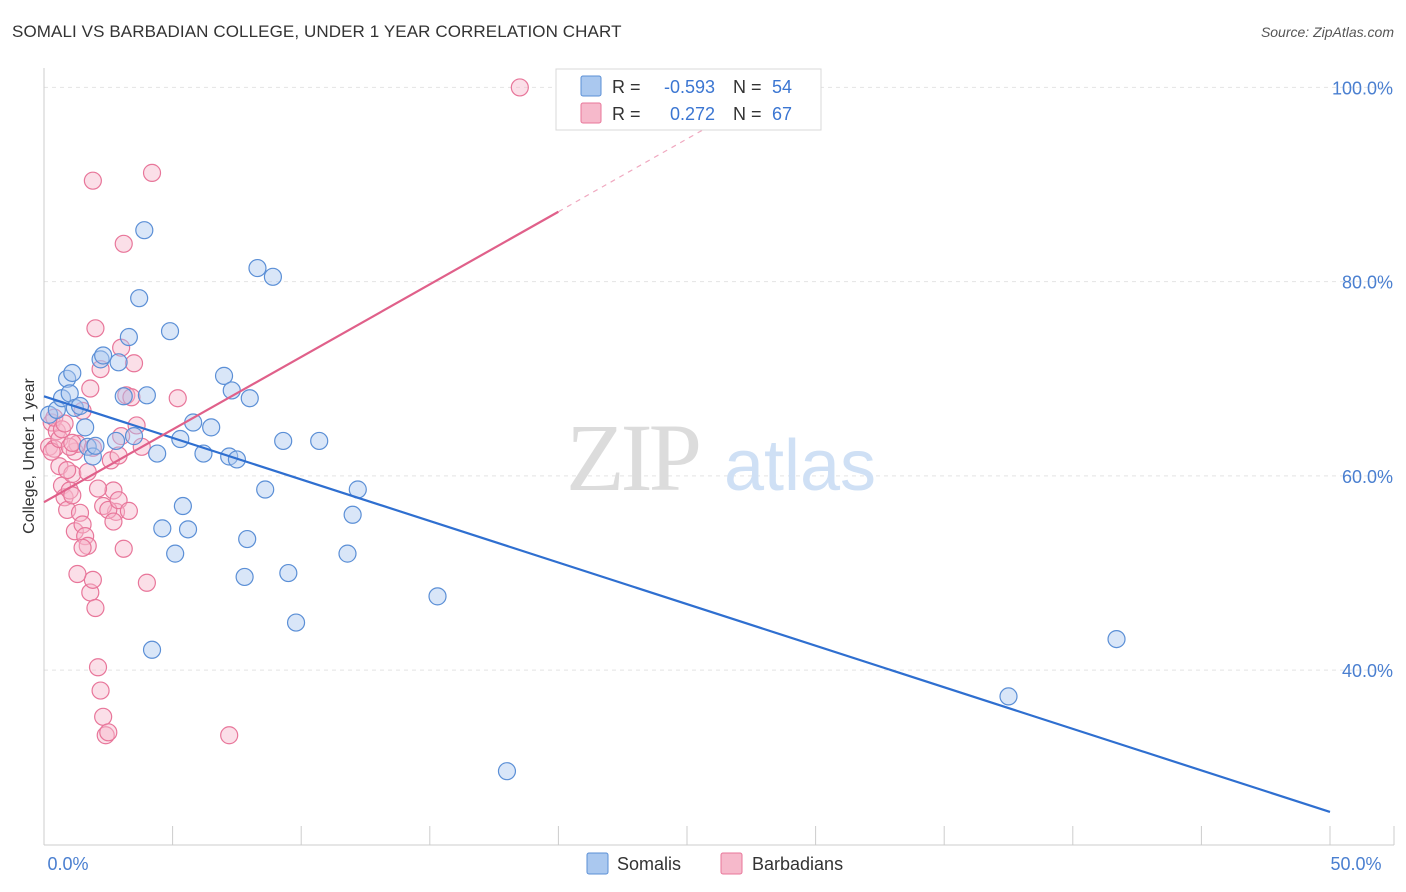  I want to click on y-tick-label-100: 100.0%, so click(1362, 88).